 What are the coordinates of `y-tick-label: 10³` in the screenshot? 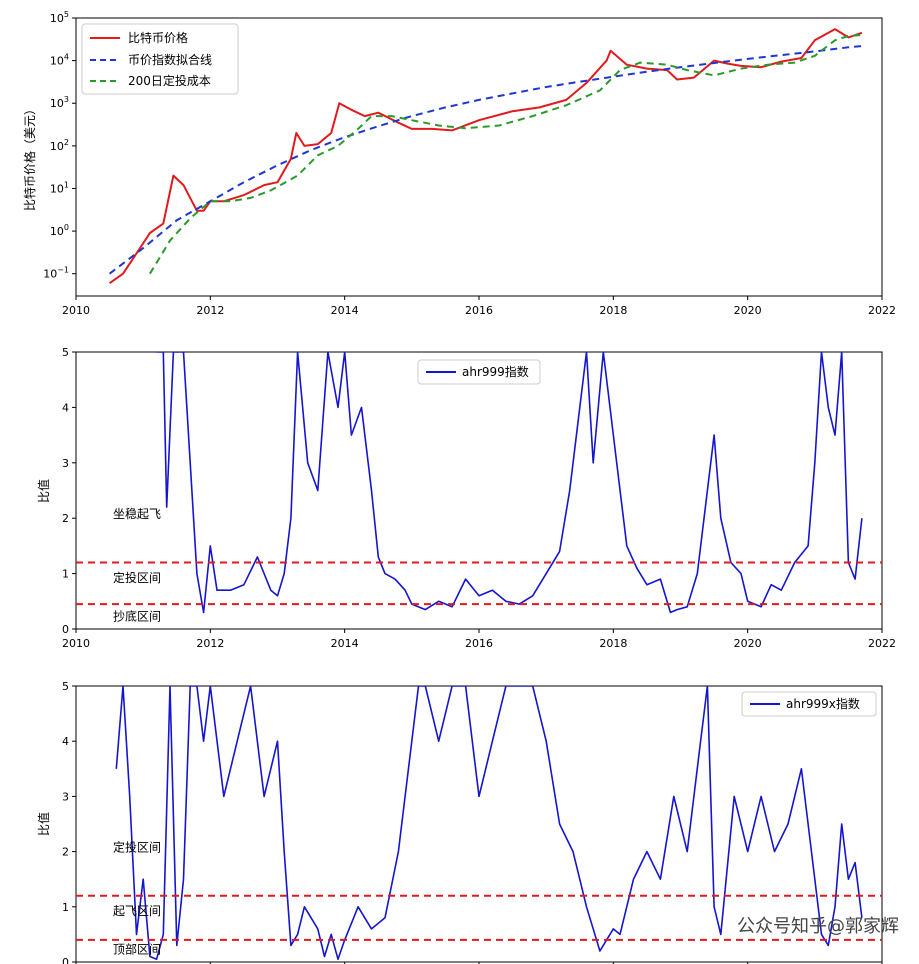 It's located at (59, 102).